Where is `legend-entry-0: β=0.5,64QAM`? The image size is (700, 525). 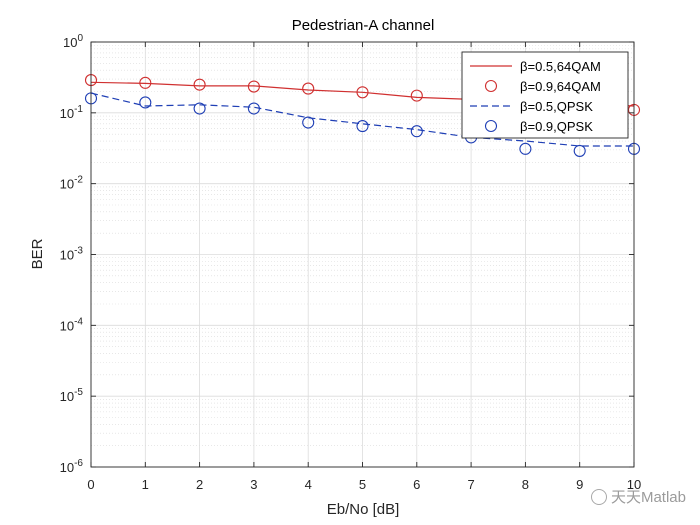
legend-entry-0: β=0.5,64QAM is located at coordinates (560, 66).